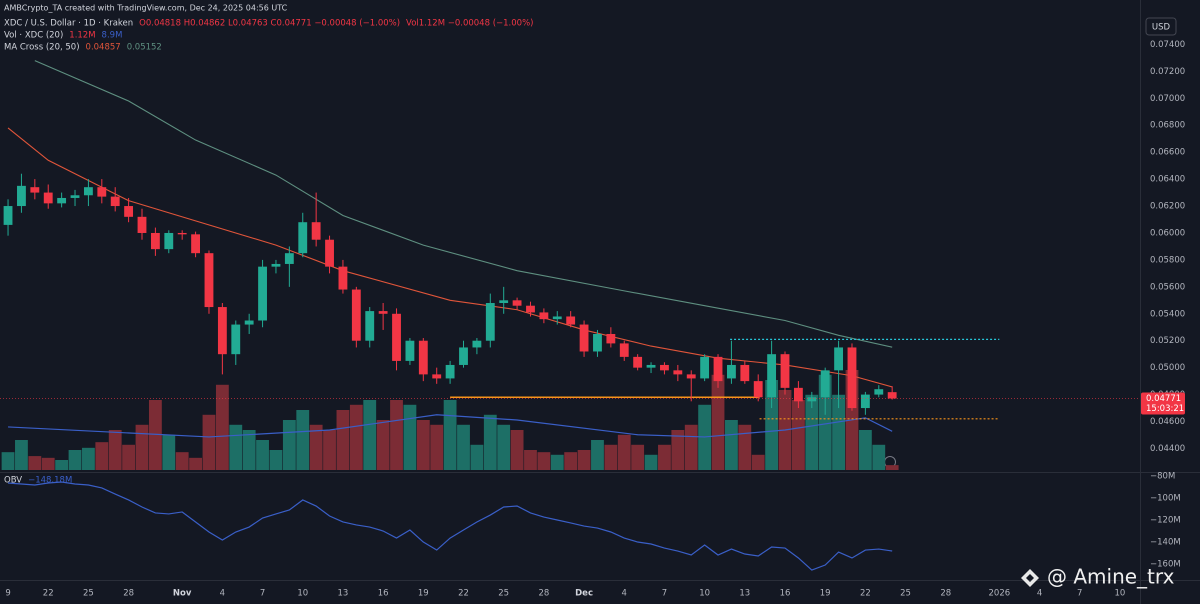  Describe the element at coordinates (1167, 180) in the screenshot. I see `y-tick-label: 0.06400` at that location.